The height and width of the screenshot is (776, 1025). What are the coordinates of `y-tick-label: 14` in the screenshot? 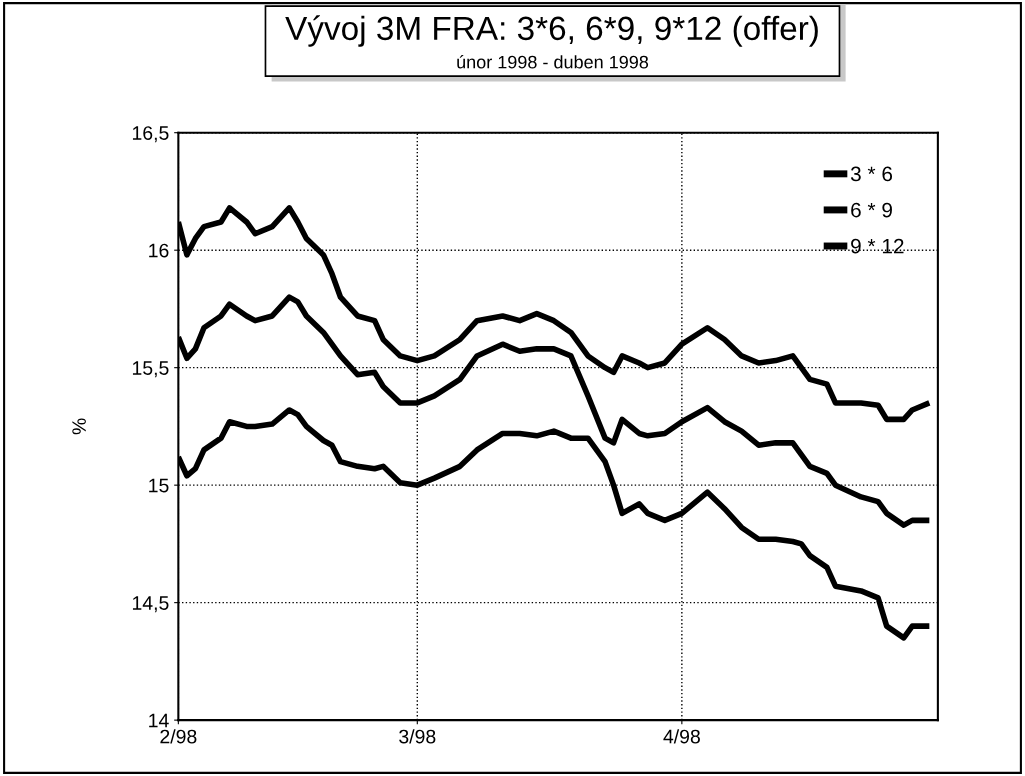 It's located at (159, 720).